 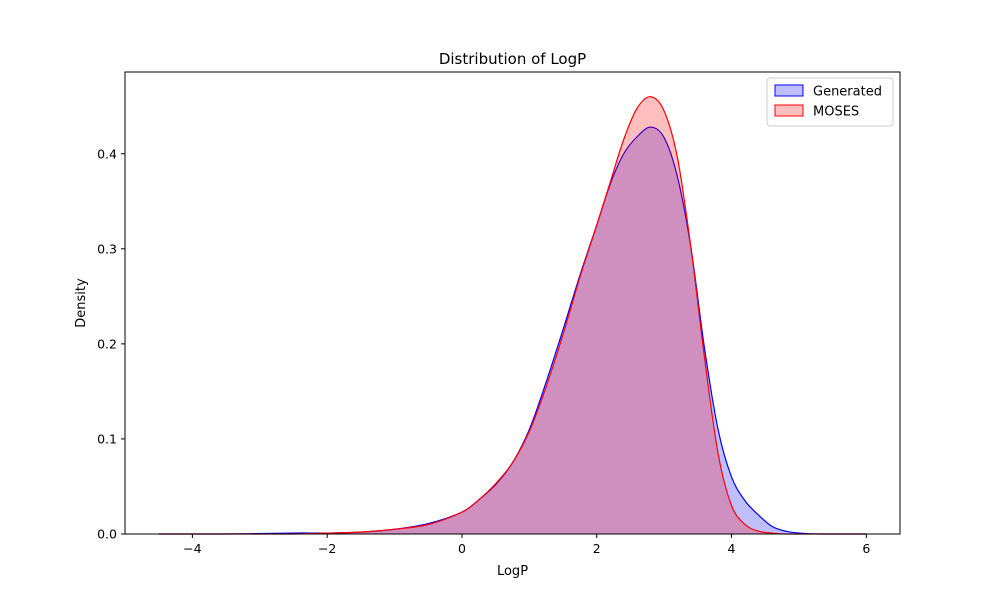 What do you see at coordinates (732, 548) in the screenshot?
I see `x-tick-label: 4` at bounding box center [732, 548].